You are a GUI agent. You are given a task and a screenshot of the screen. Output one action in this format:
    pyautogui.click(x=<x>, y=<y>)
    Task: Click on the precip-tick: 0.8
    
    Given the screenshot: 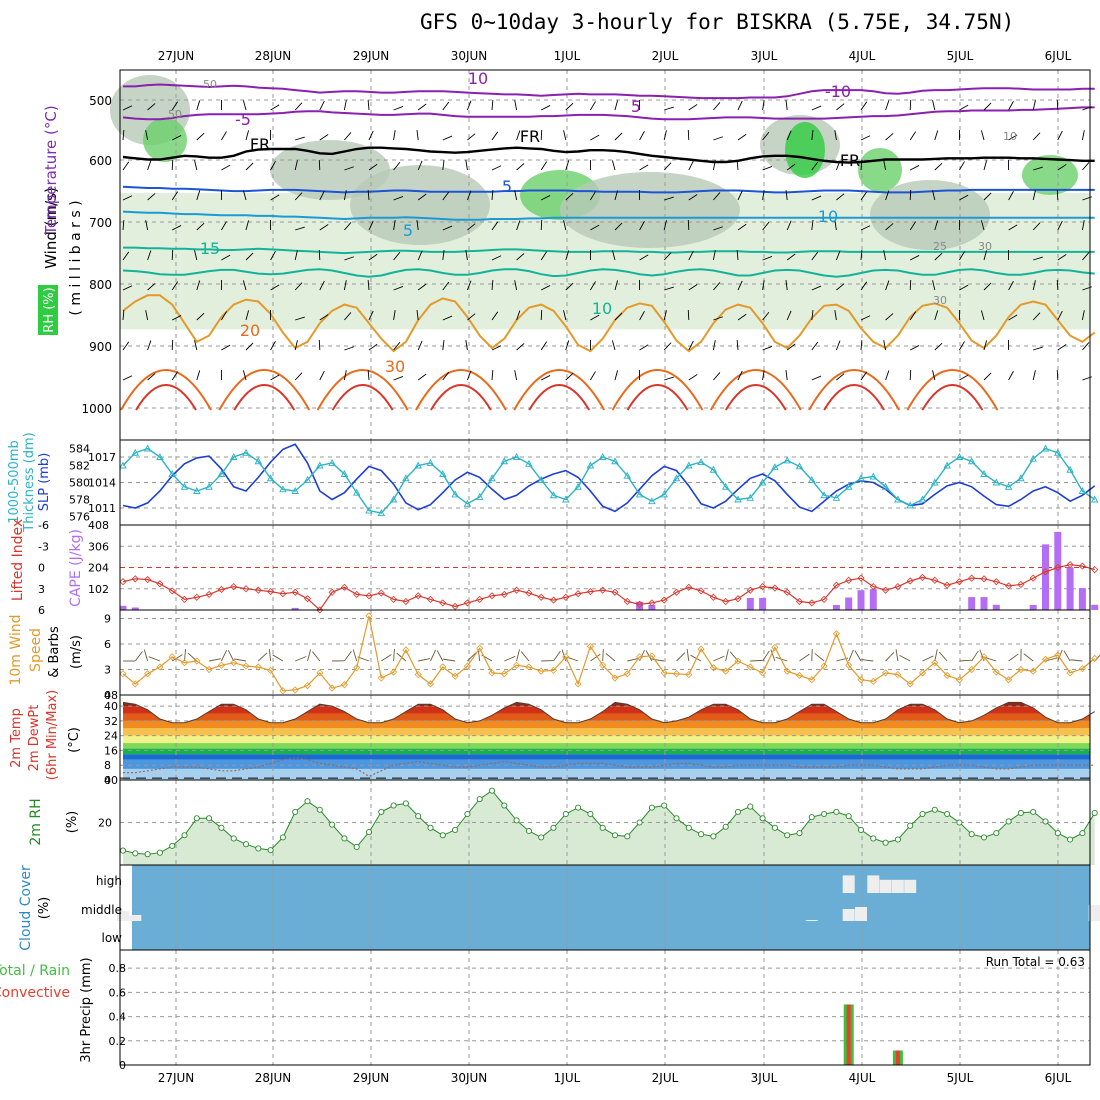 What is the action you would take?
    pyautogui.click(x=118, y=968)
    